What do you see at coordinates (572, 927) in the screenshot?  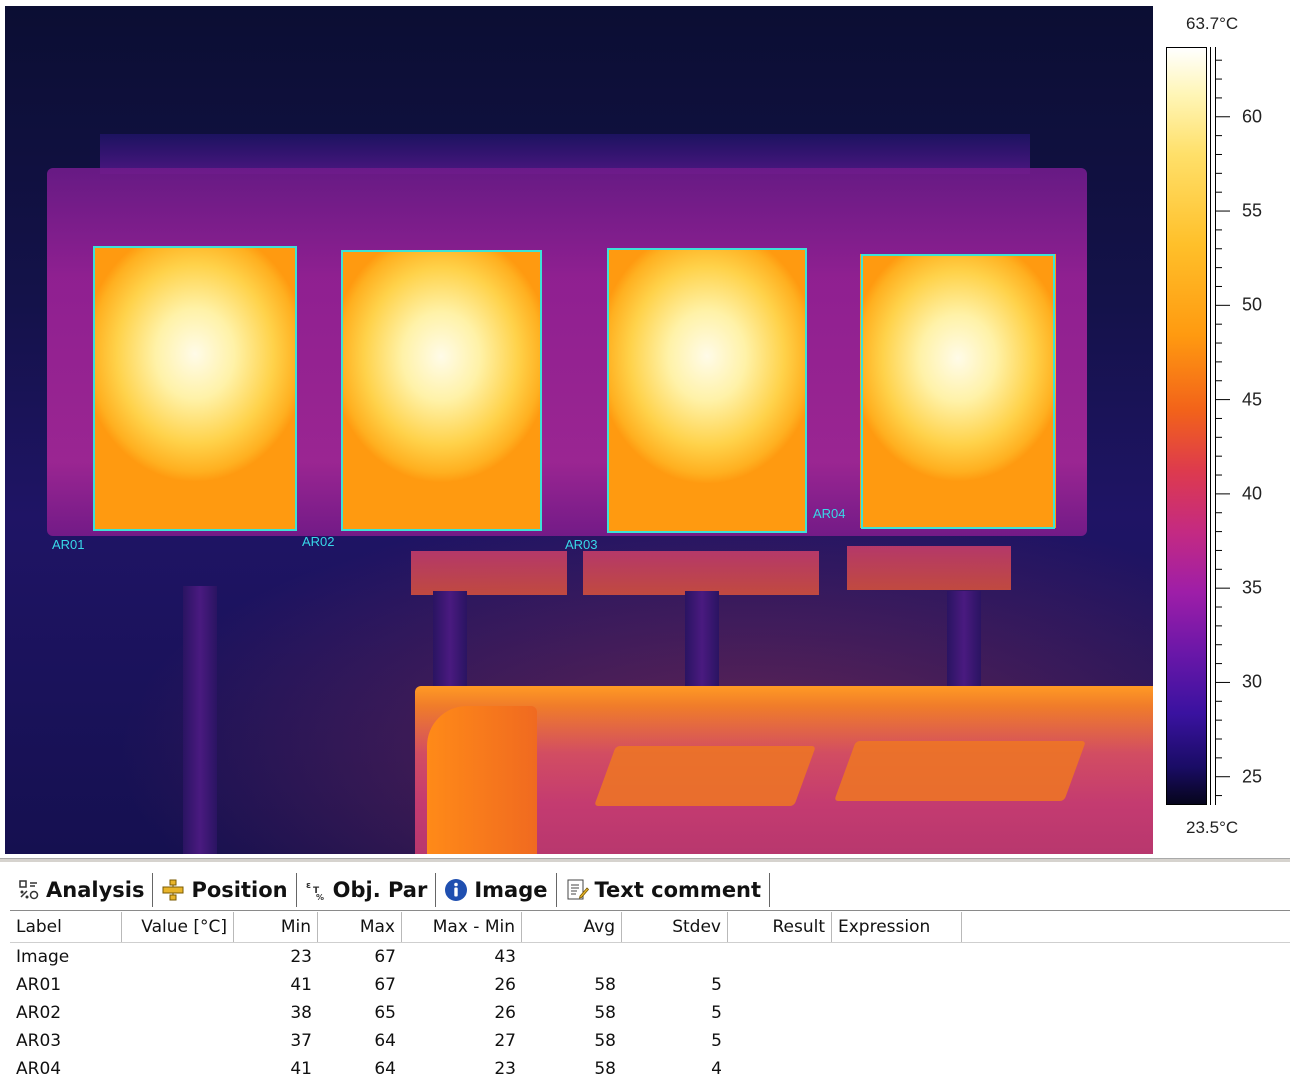 I see `column-header-avg: Avg` at bounding box center [572, 927].